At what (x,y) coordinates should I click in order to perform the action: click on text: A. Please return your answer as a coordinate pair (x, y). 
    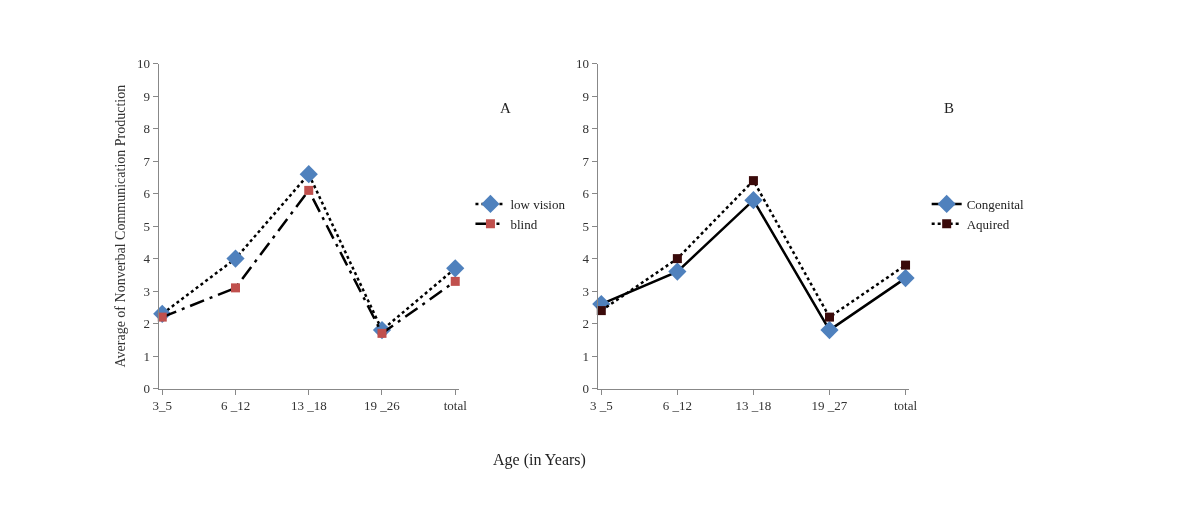
    Looking at the image, I should click on (505, 108).